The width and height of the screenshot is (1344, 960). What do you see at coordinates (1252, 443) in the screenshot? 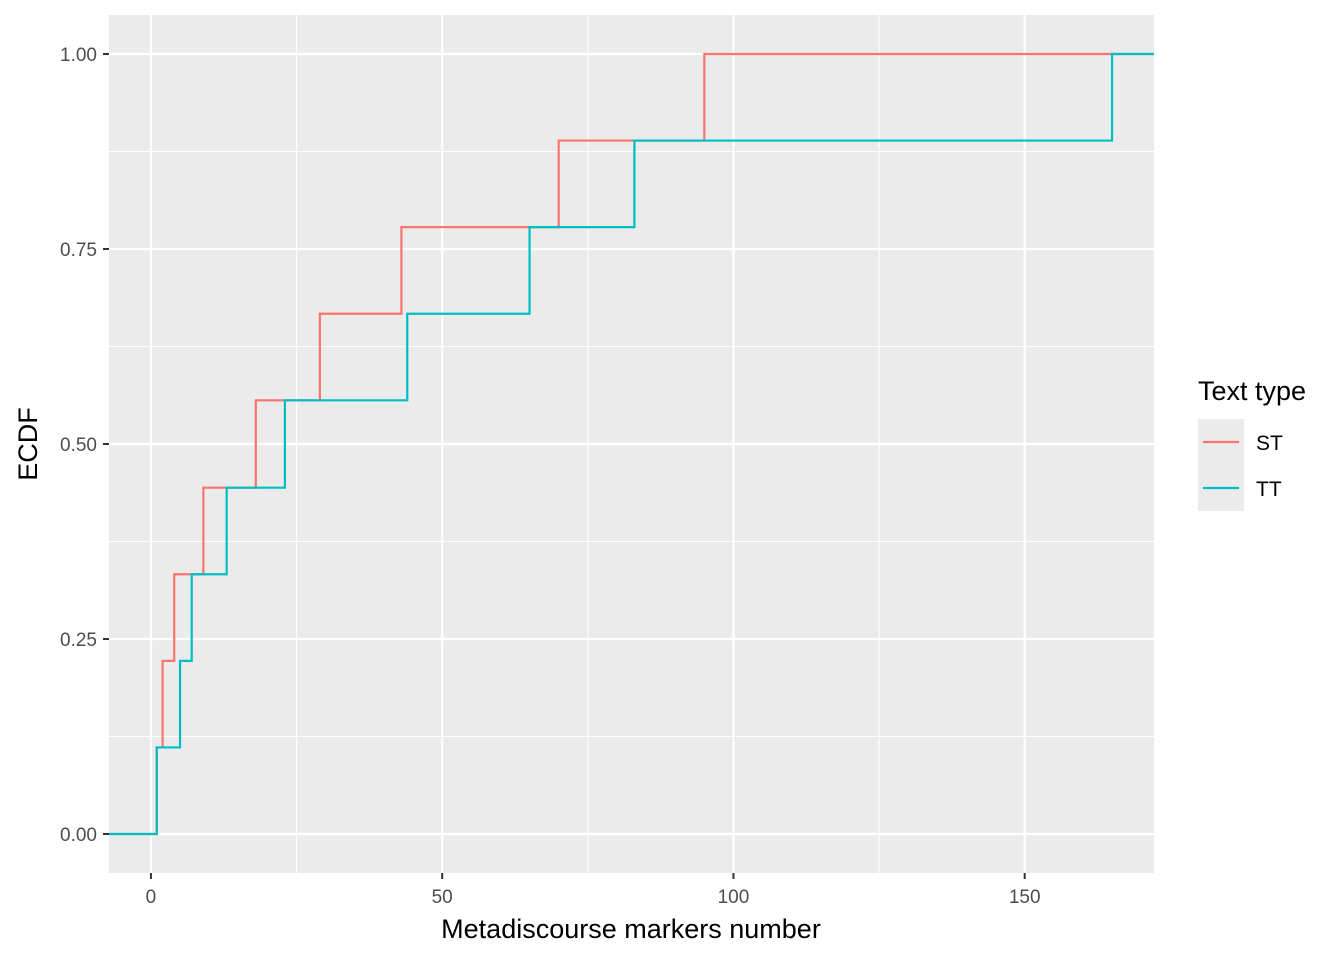
I see `legend: Text type ST TT` at bounding box center [1252, 443].